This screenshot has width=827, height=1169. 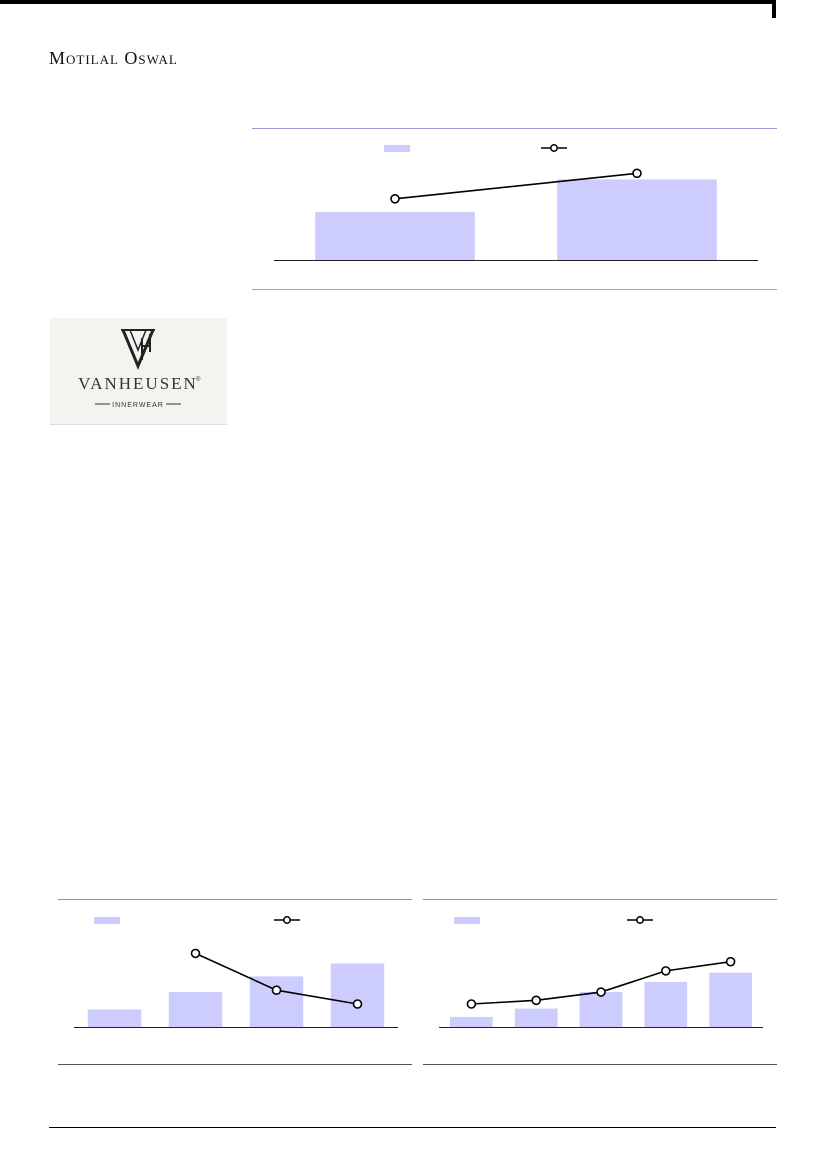 What do you see at coordinates (516, 202) in the screenshot?
I see `chart-top-svg` at bounding box center [516, 202].